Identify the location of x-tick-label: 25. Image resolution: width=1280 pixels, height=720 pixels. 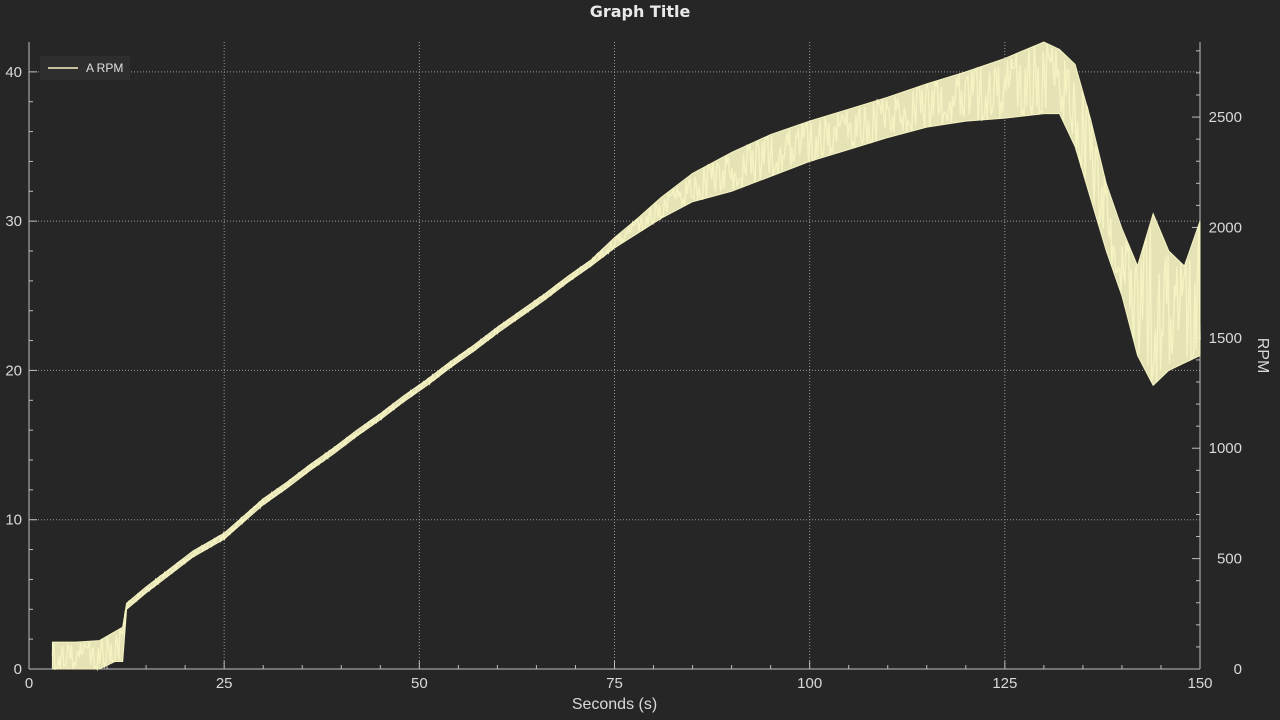
(224, 683).